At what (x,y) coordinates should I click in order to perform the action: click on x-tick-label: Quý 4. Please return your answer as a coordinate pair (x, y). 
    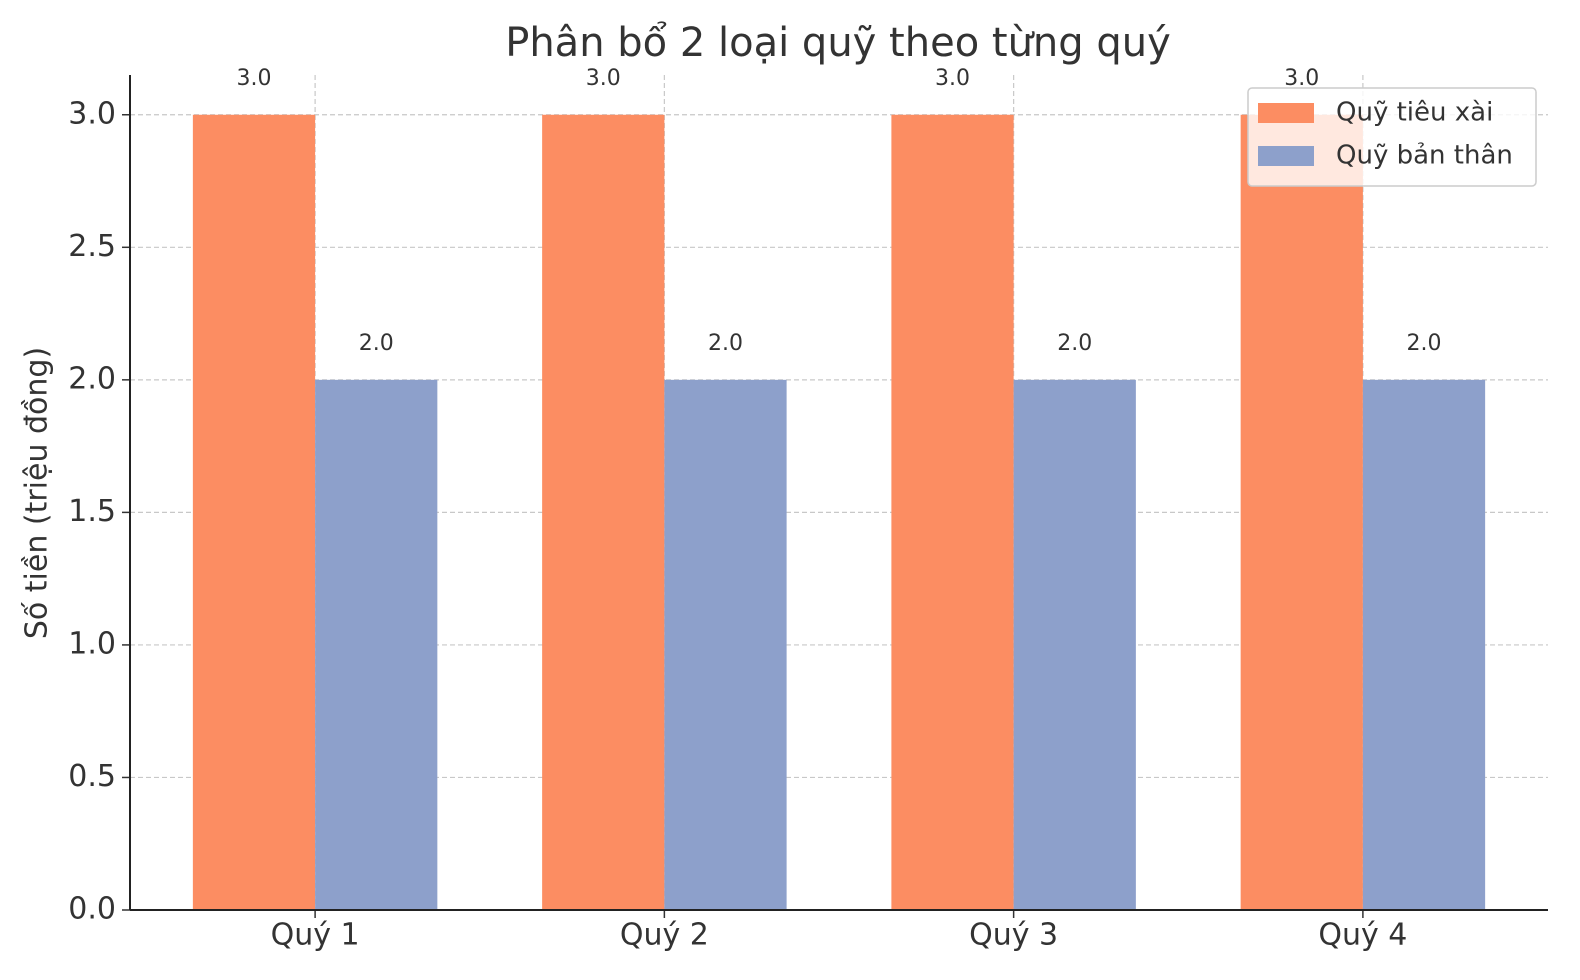
    Looking at the image, I should click on (1362, 935).